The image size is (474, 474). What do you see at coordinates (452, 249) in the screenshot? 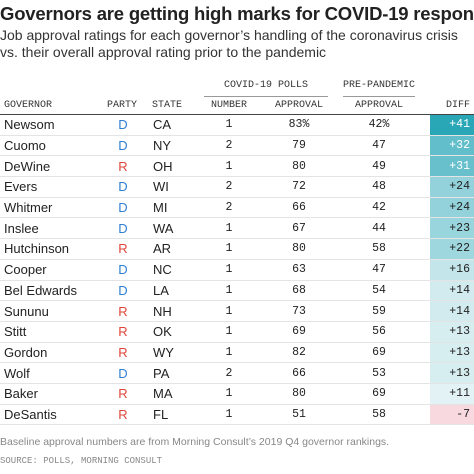
I see `approval-diff: +22` at bounding box center [452, 249].